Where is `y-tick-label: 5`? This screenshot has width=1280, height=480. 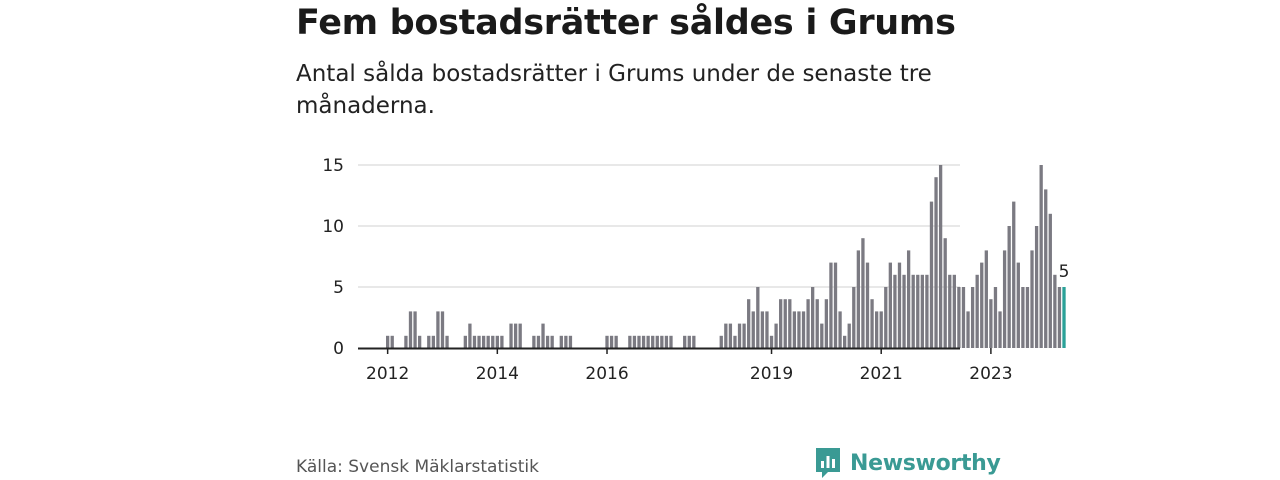 y-tick-label: 5 is located at coordinates (338, 288).